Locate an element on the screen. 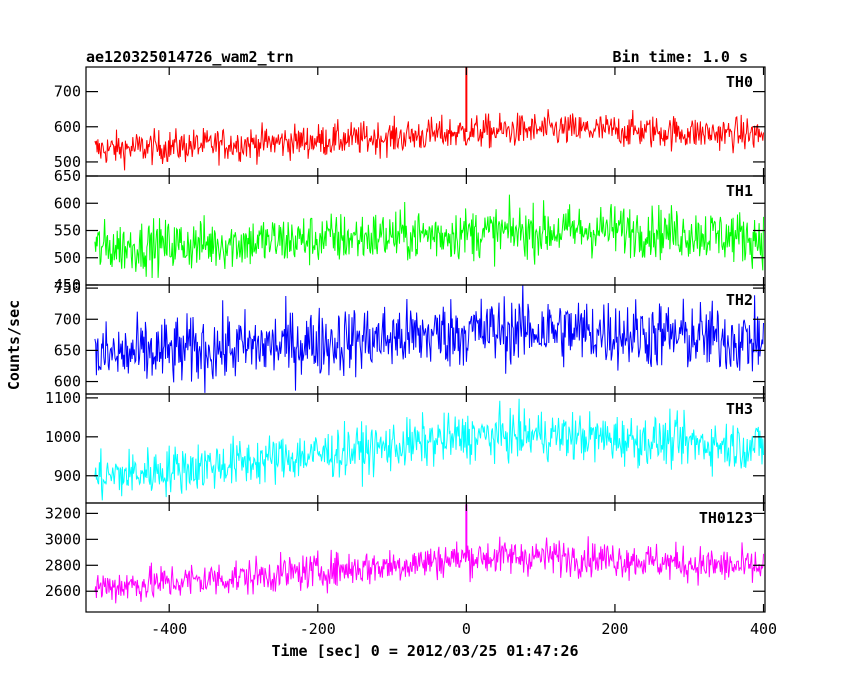 This screenshot has width=850, height=680. y-tick-label-th1-3: 600 is located at coordinates (67, 203).